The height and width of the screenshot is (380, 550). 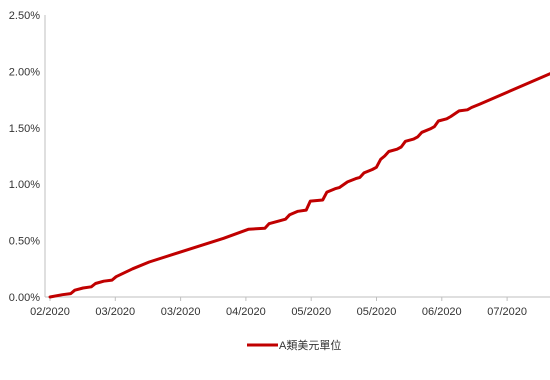 What do you see at coordinates (278, 299) in the screenshot?
I see `x-tick-marks` at bounding box center [278, 299].